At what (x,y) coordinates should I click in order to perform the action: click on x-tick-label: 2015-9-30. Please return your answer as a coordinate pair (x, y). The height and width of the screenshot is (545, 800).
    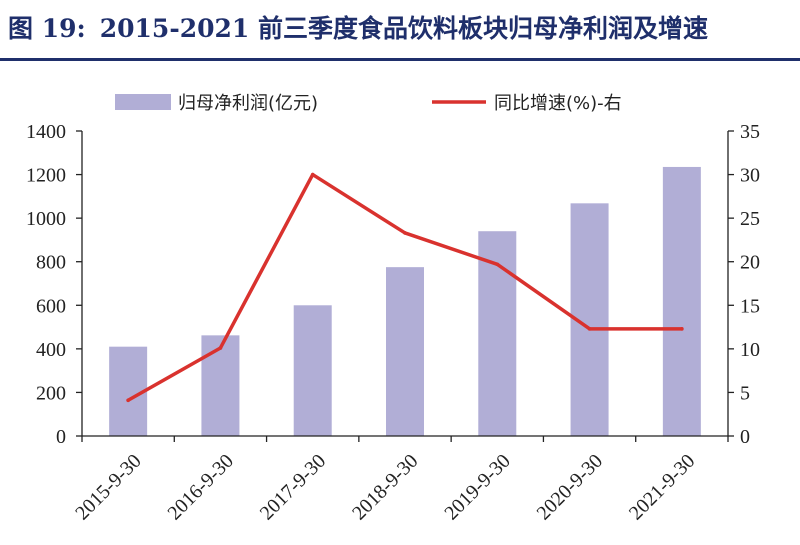
    Looking at the image, I should click on (108, 487).